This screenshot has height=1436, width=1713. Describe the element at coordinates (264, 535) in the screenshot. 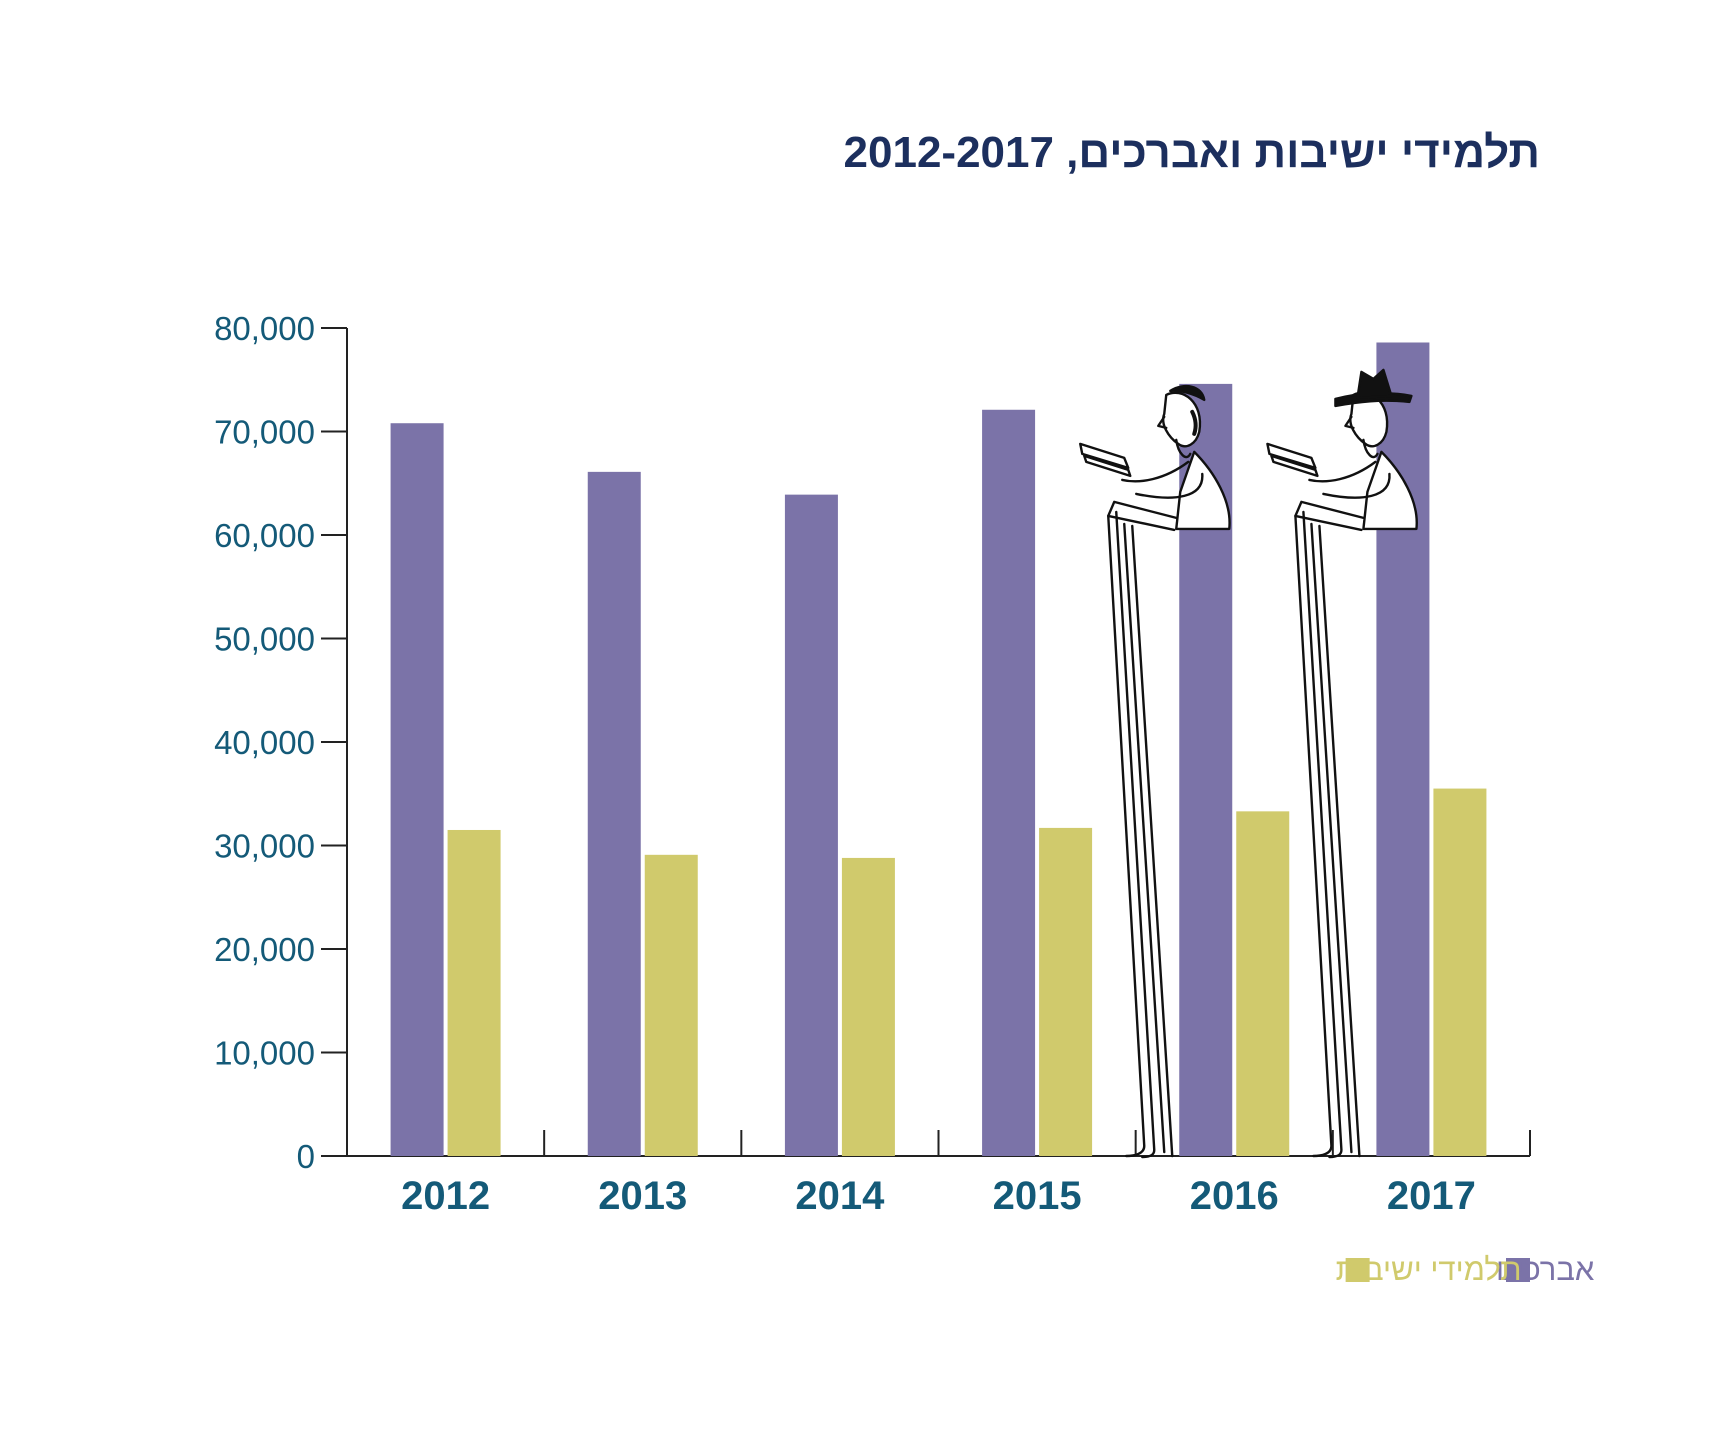

I see `y-tick-label: 60,000` at that location.